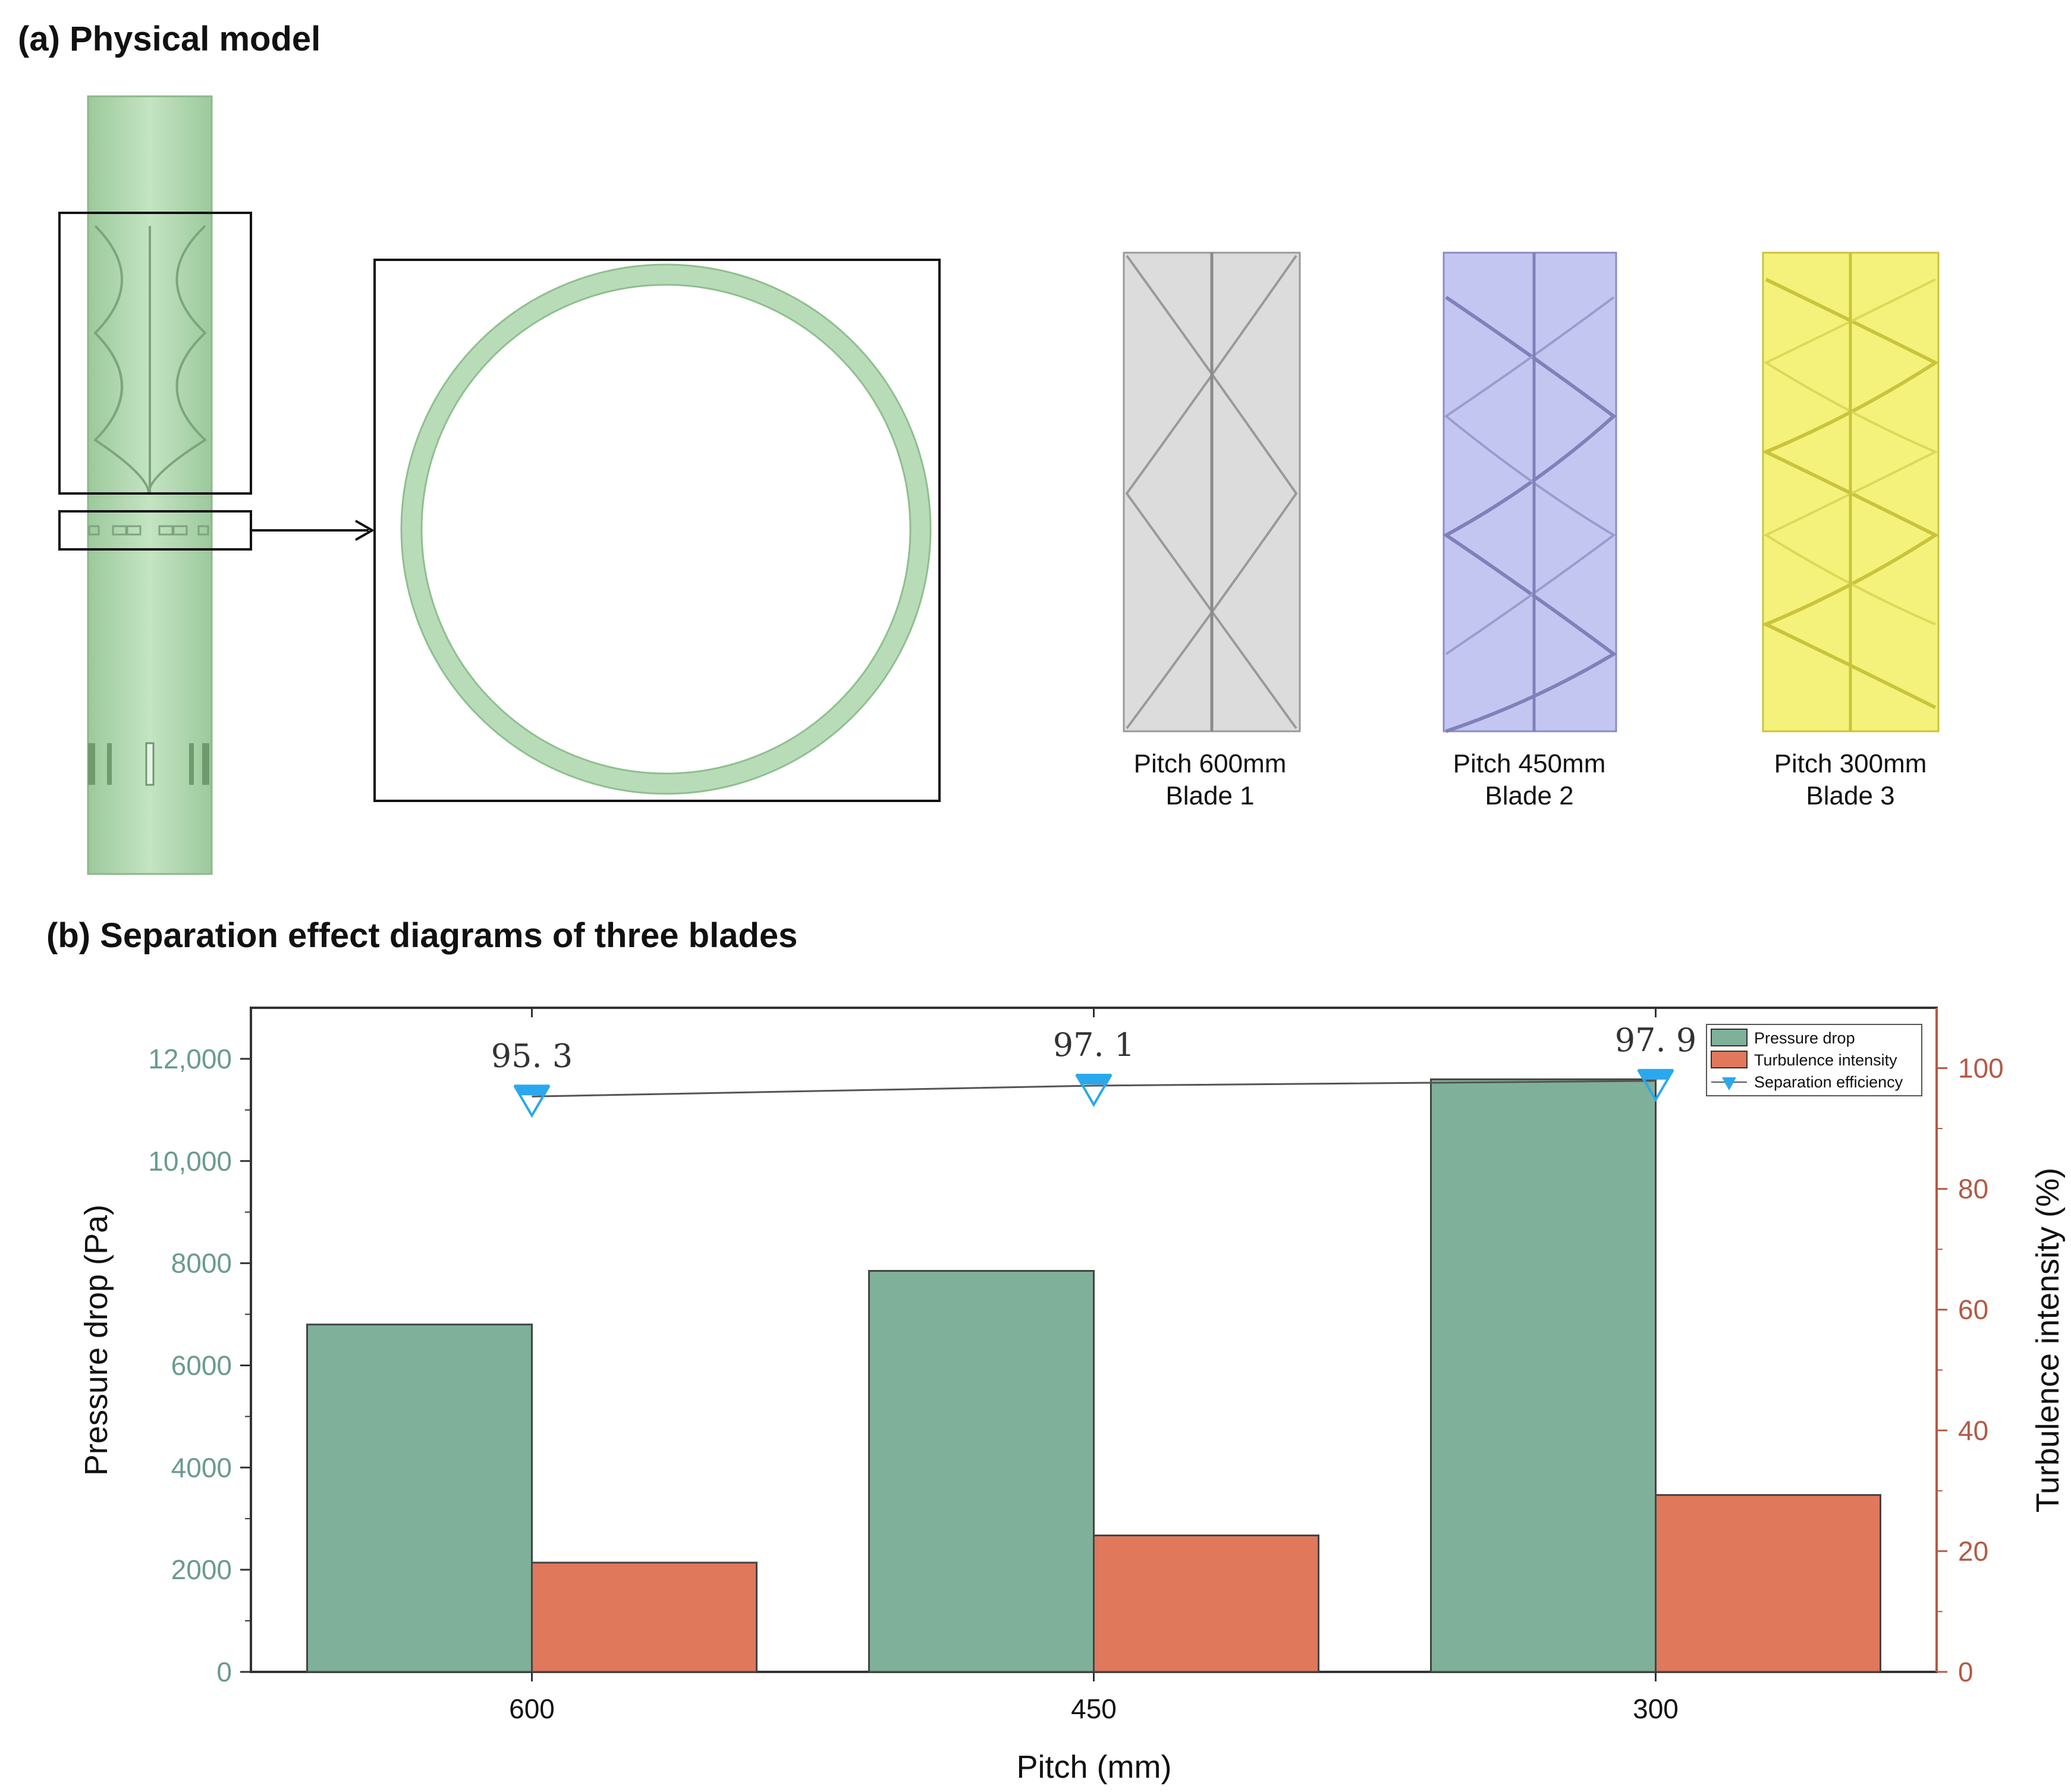  Describe the element at coordinates (1656, 1708) in the screenshot. I see `x-tick-label: 300` at that location.